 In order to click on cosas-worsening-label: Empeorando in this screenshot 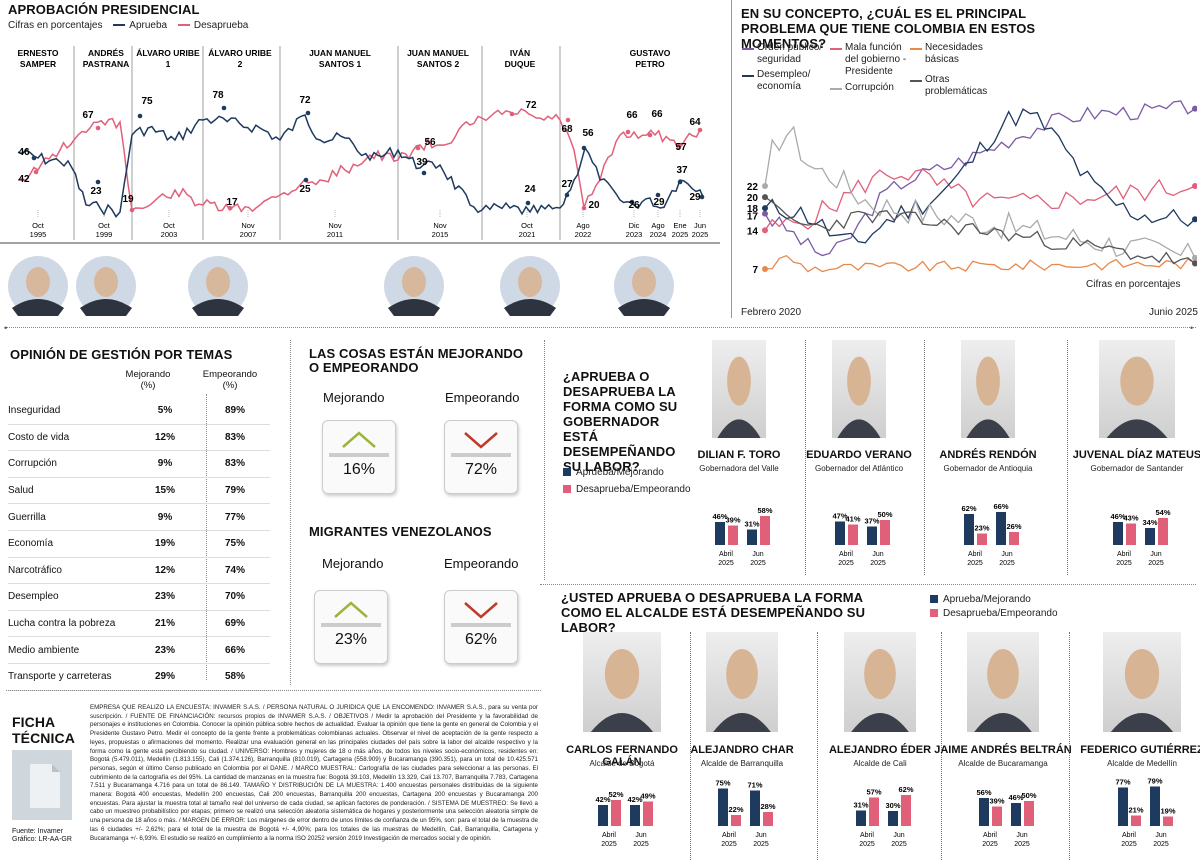, I will do `click(482, 397)`.